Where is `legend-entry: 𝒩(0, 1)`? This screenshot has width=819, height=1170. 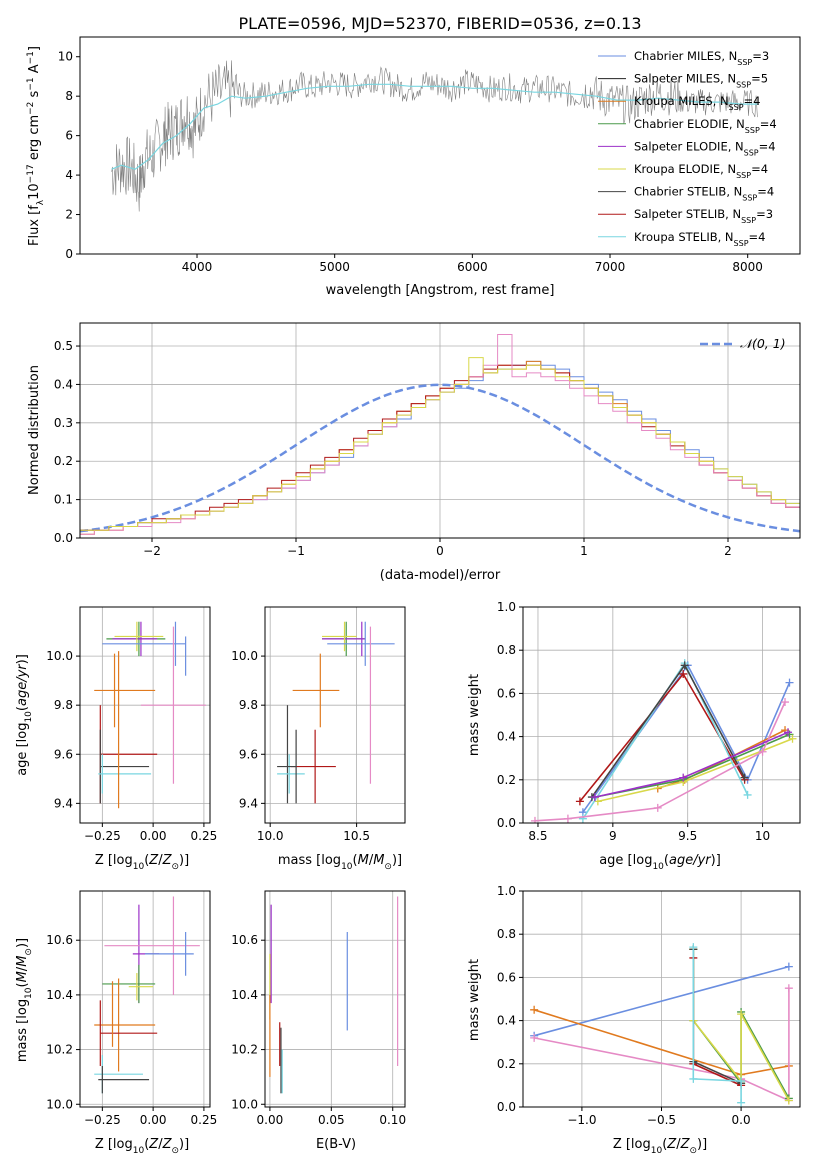 legend-entry: 𝒩(0, 1) is located at coordinates (763, 343).